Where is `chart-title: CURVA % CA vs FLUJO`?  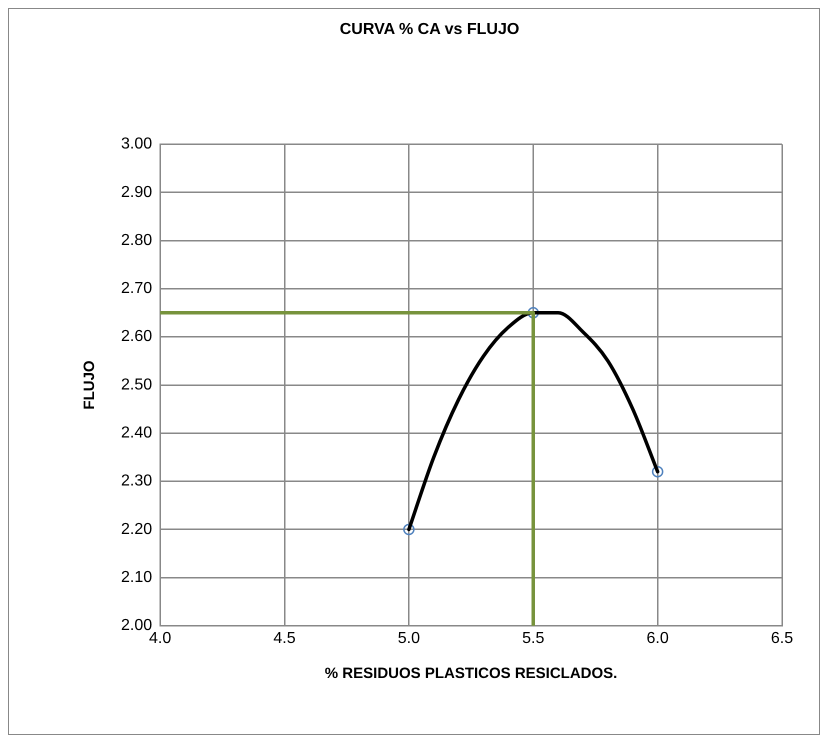 chart-title: CURVA % CA vs FLUJO is located at coordinates (430, 29).